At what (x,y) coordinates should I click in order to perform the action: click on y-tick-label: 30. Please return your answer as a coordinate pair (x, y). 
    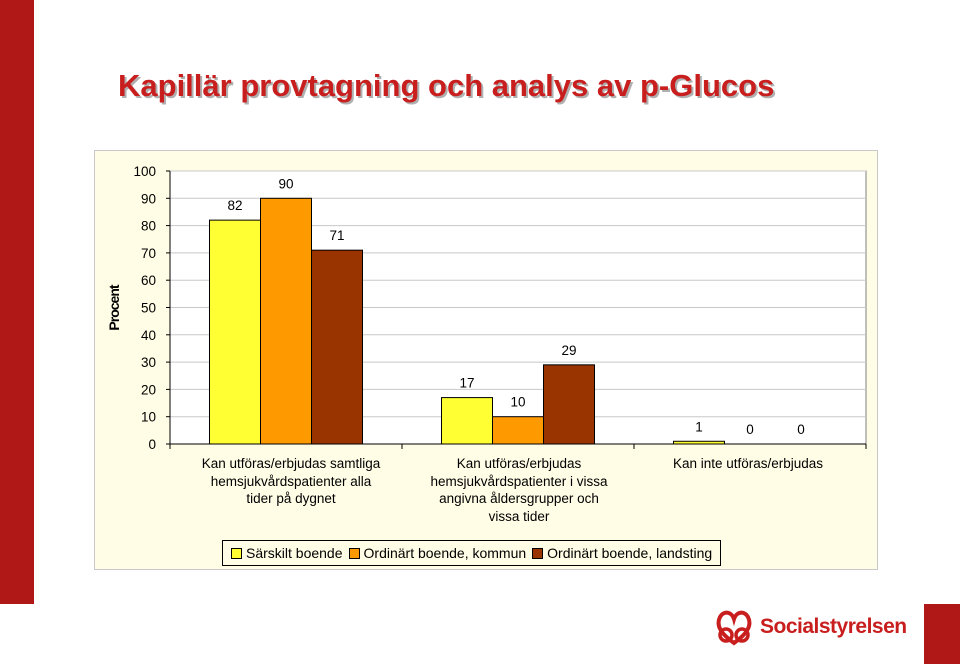
    Looking at the image, I should click on (148, 362).